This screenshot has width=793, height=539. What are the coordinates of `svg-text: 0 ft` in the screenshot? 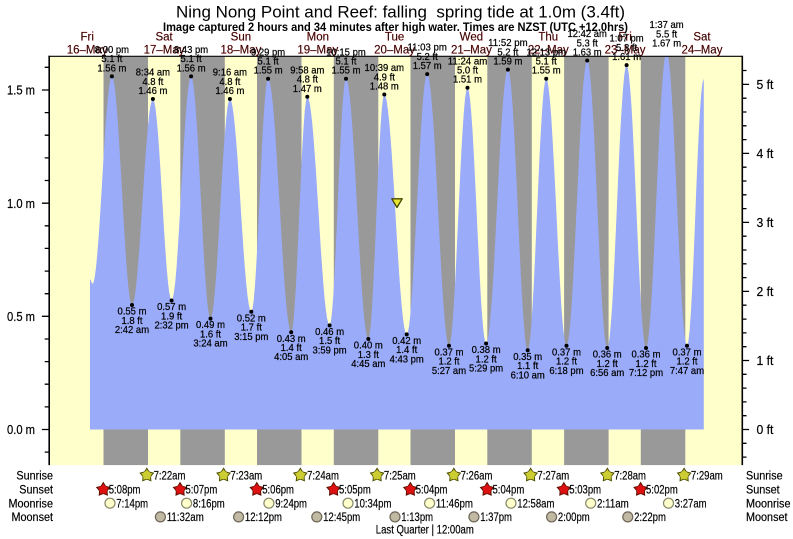 It's located at (765, 429).